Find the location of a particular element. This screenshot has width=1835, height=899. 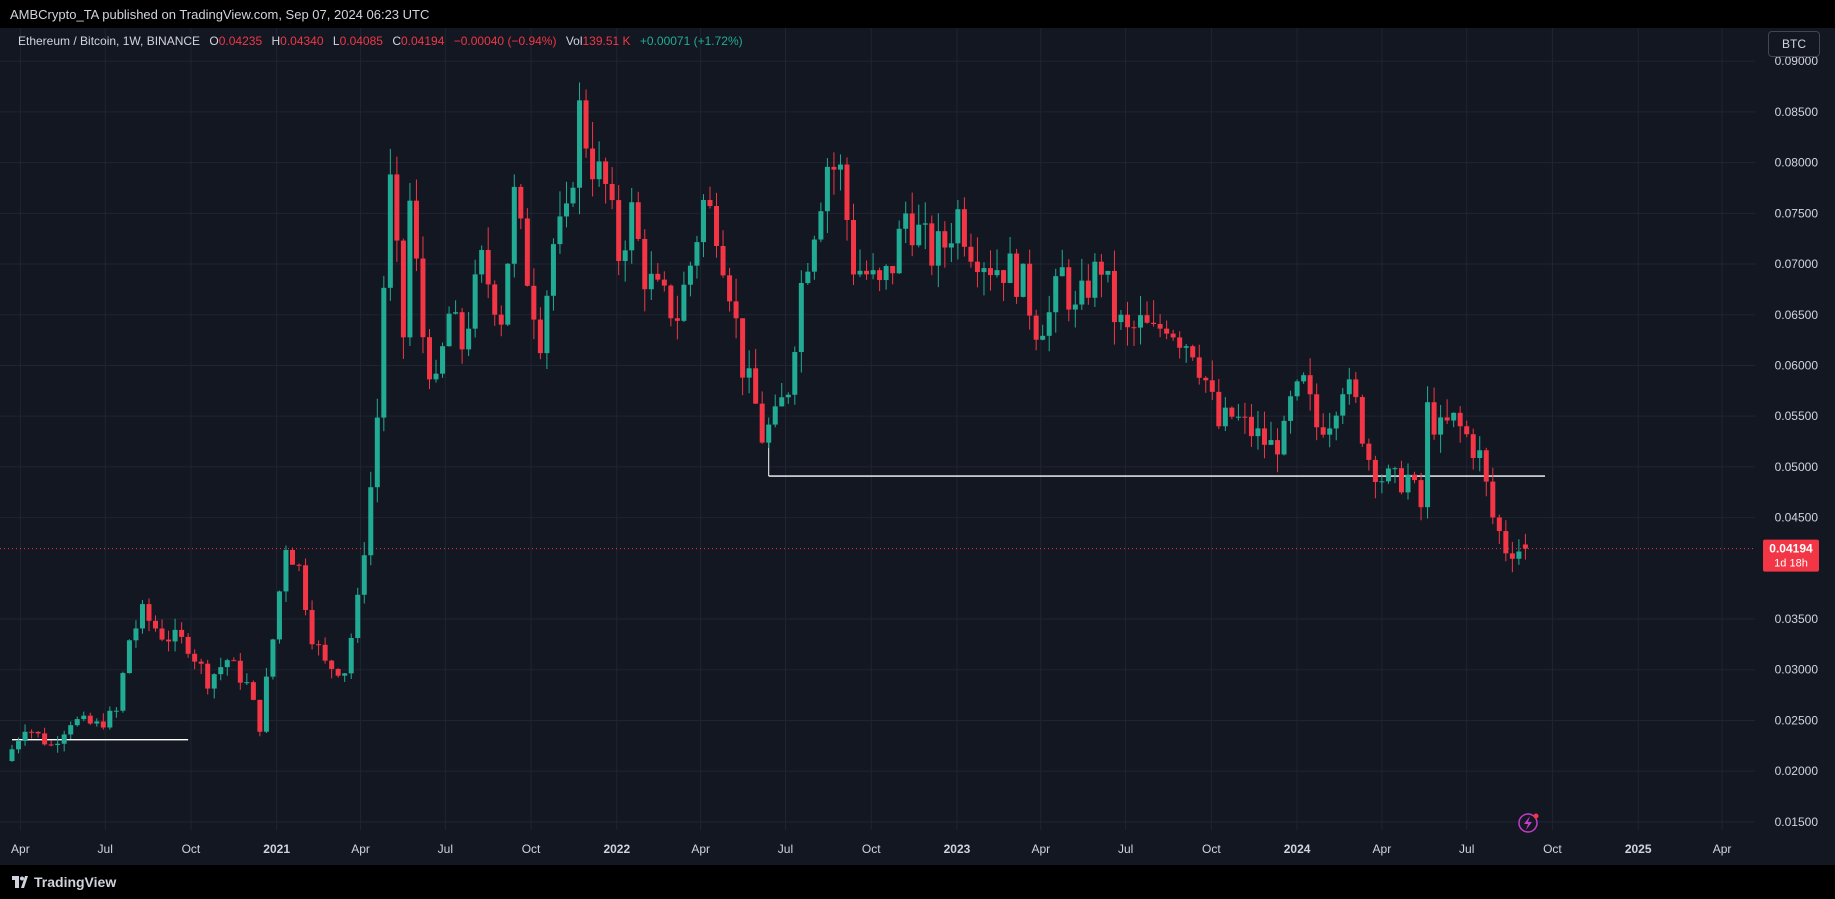

low-value: 0.04085 is located at coordinates (361, 41).